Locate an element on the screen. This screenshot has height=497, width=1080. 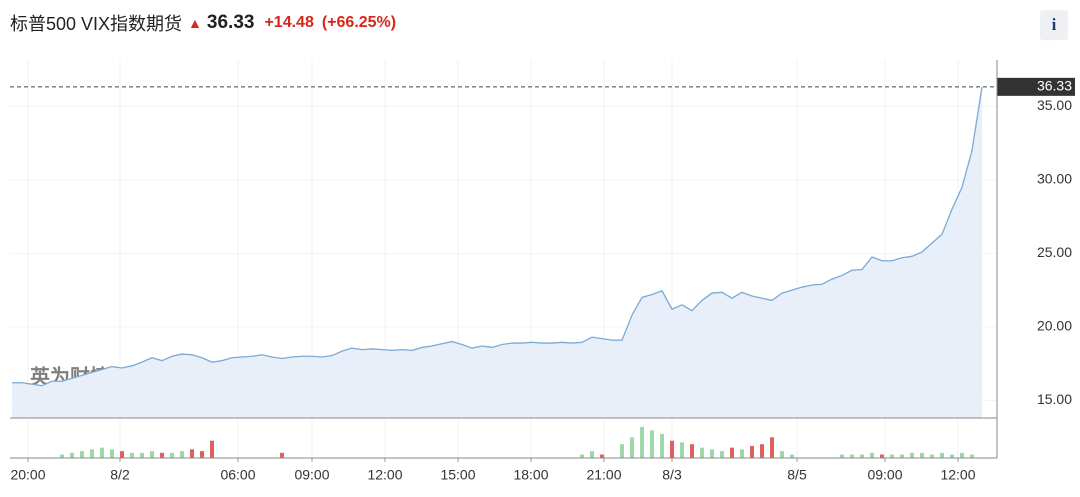
x-tick-label: 8/3 is located at coordinates (672, 475).